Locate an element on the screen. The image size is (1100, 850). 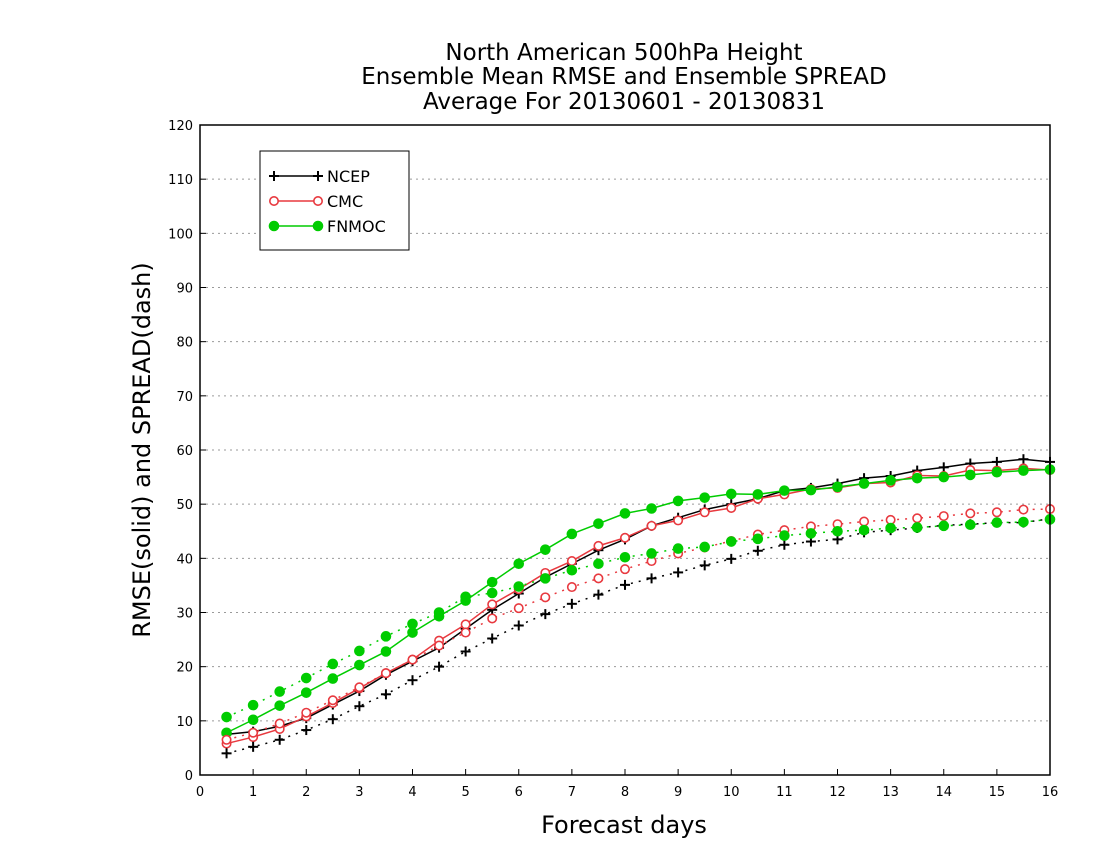
legend-label-ncep: NCEP is located at coordinates (348, 176).